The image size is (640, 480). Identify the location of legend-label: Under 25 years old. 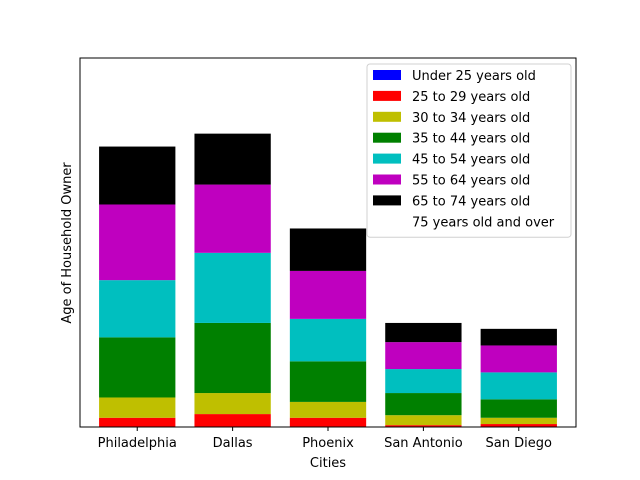
(474, 76).